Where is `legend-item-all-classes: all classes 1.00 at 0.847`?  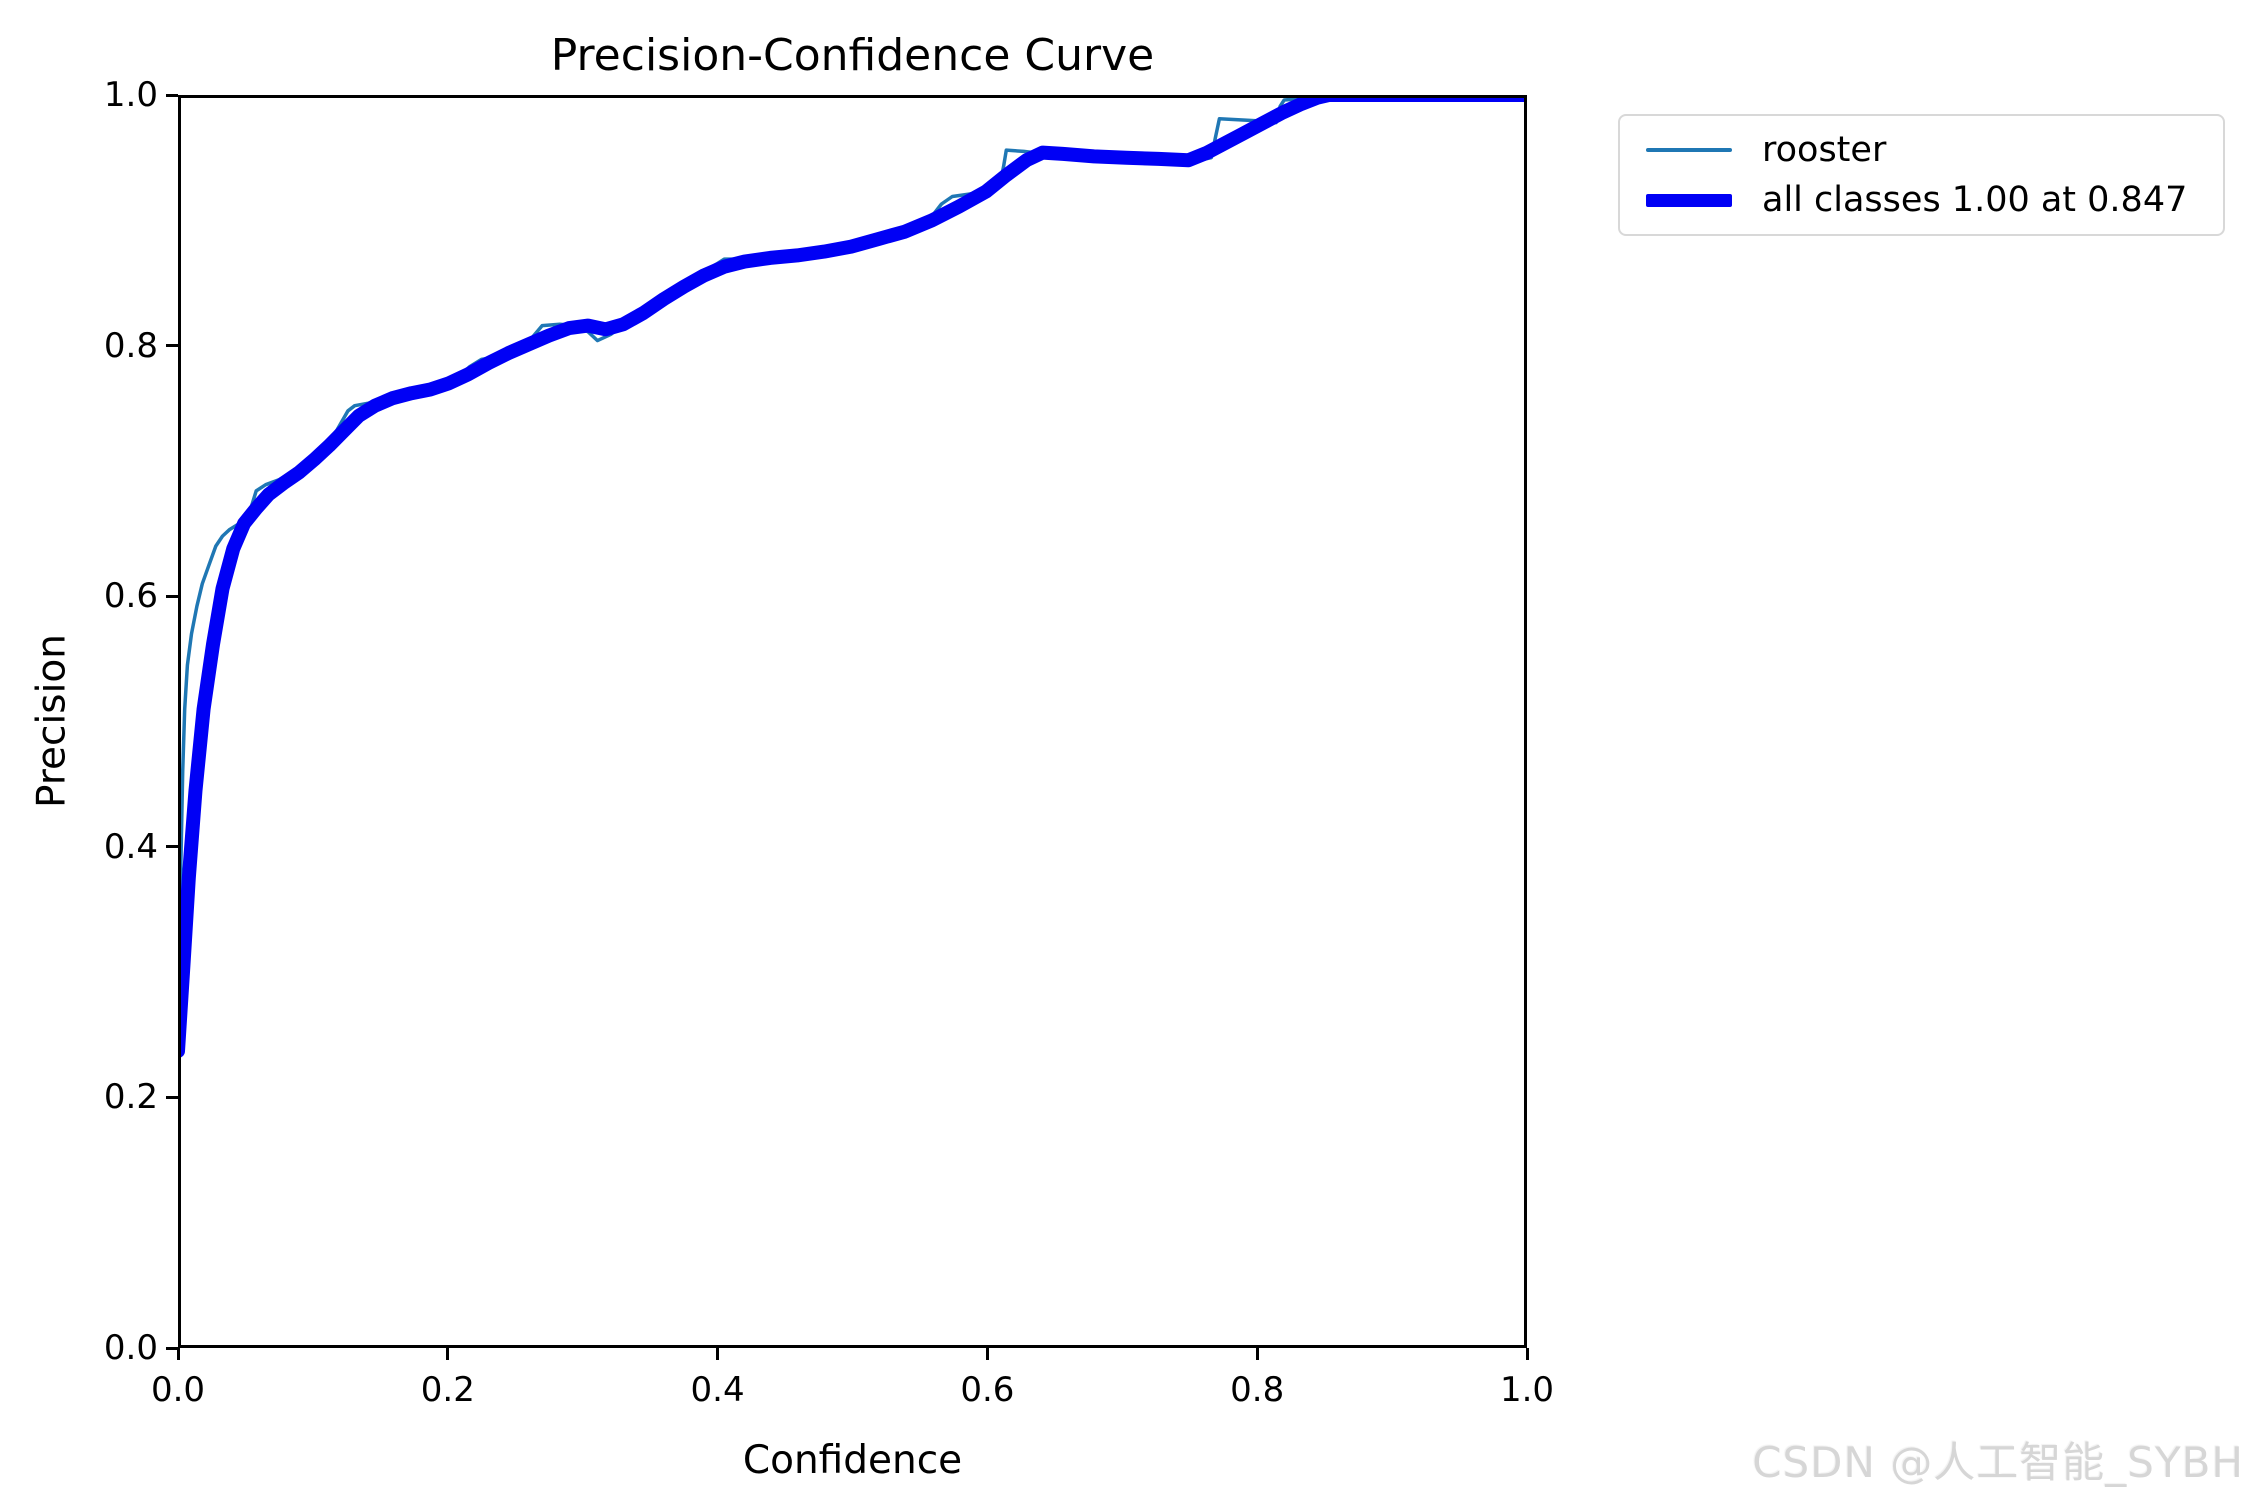 legend-item-all-classes: all classes 1.00 at 0.847 is located at coordinates (1921, 200).